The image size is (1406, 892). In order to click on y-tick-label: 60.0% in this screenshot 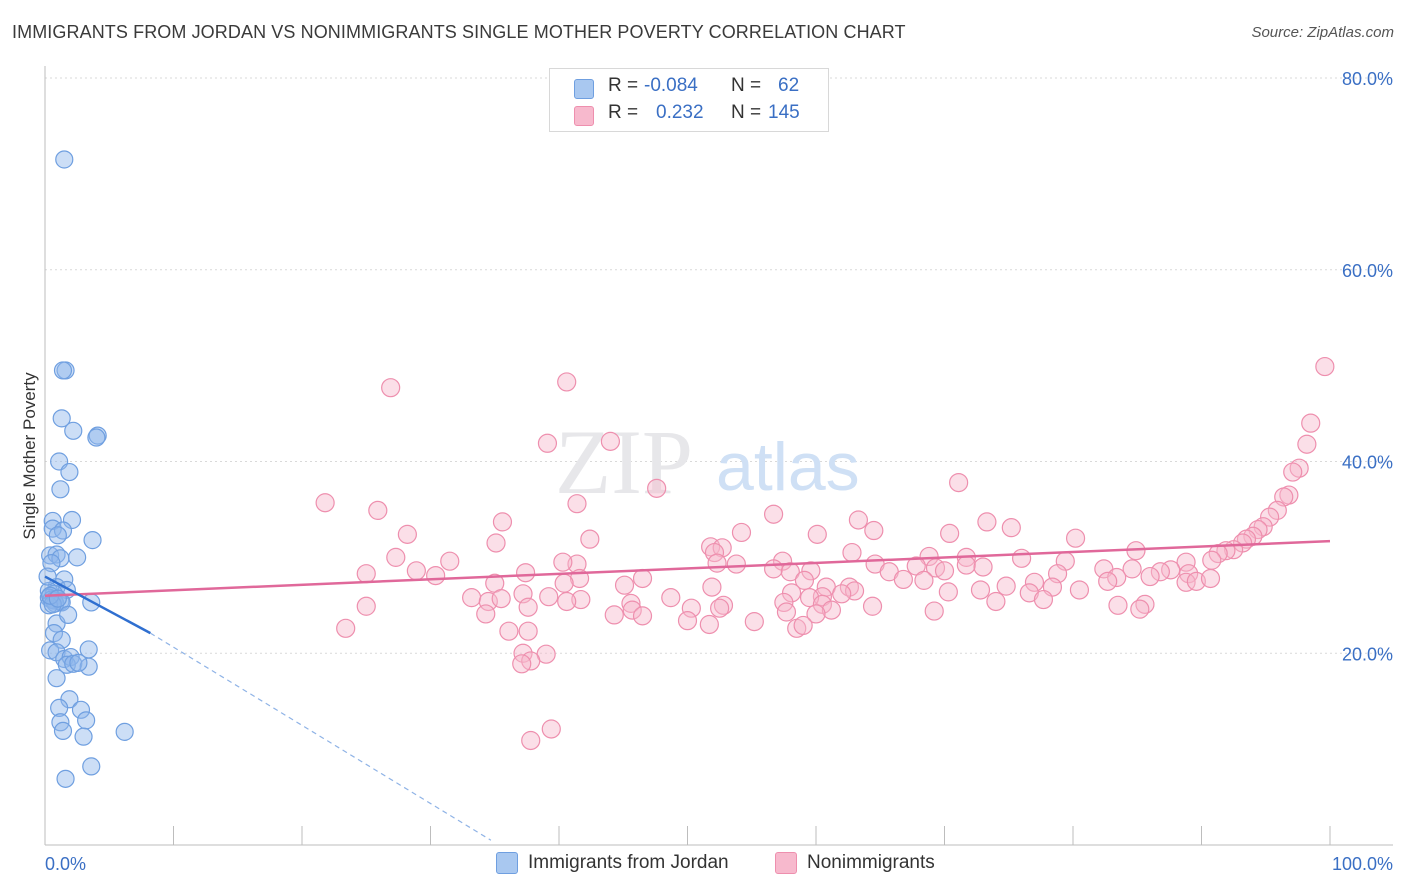, I will do `click(1367, 271)`.